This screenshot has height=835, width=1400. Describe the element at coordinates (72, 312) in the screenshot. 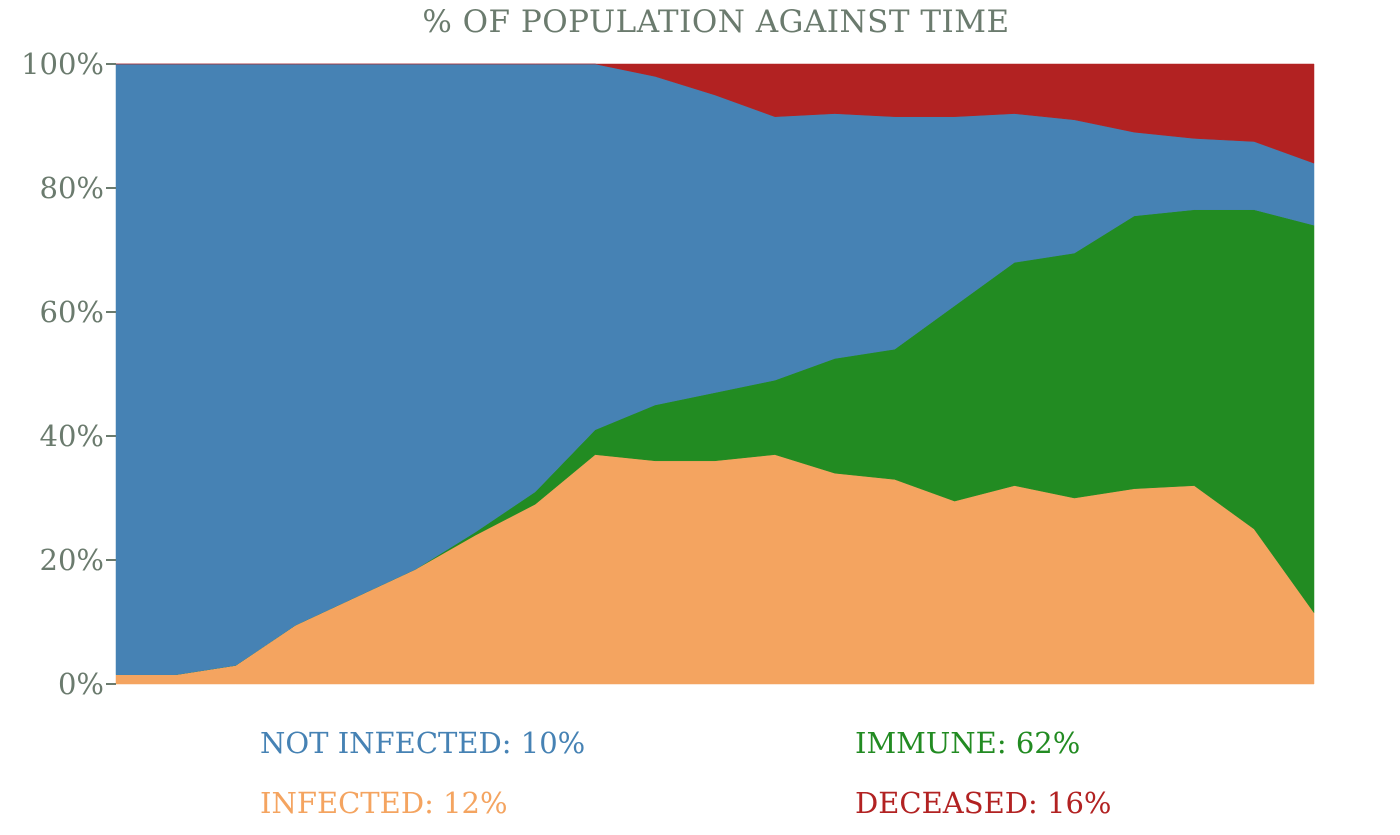

I see `y-tick-label: 60%` at that location.